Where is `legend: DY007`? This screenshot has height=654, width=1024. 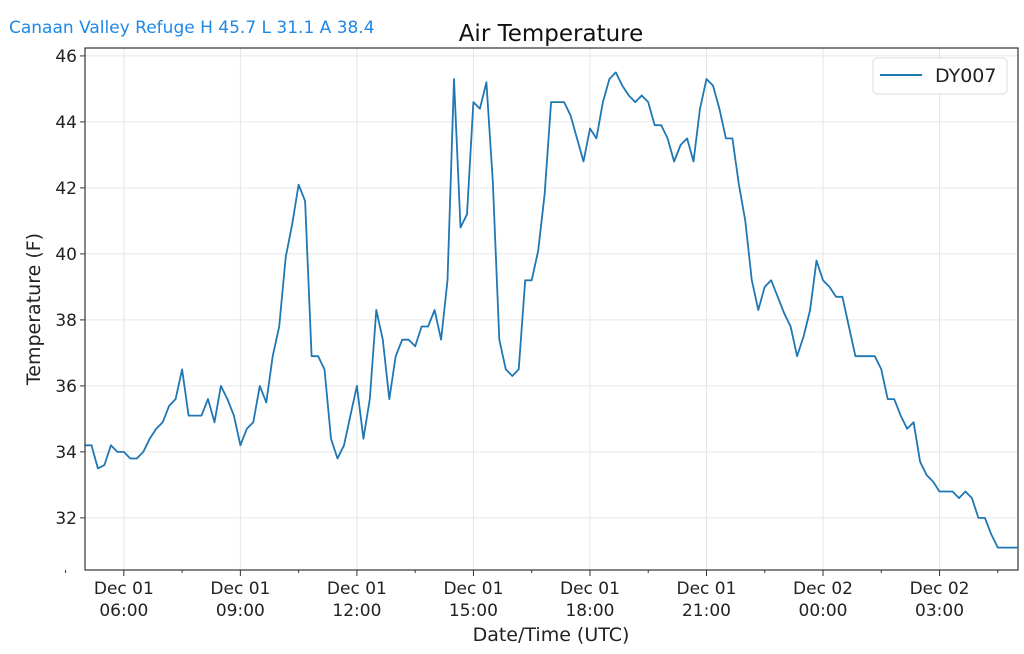
legend: DY007 is located at coordinates (940, 76).